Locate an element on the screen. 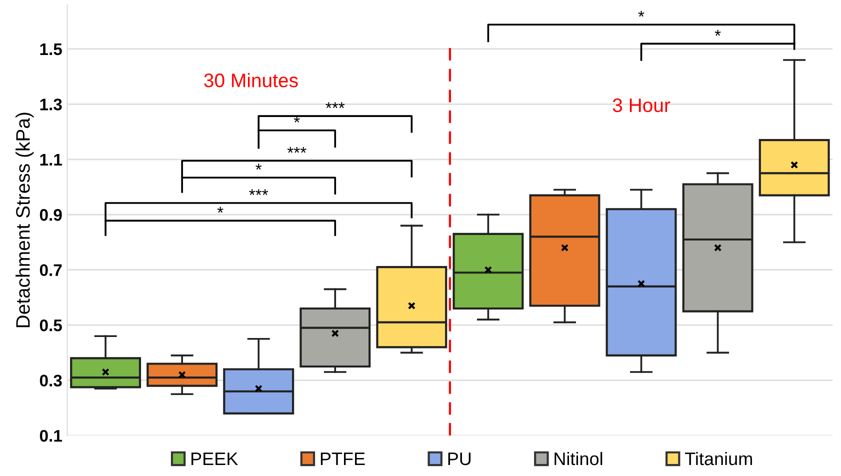 The height and width of the screenshot is (476, 841). legend-label: PTFE is located at coordinates (342, 459).